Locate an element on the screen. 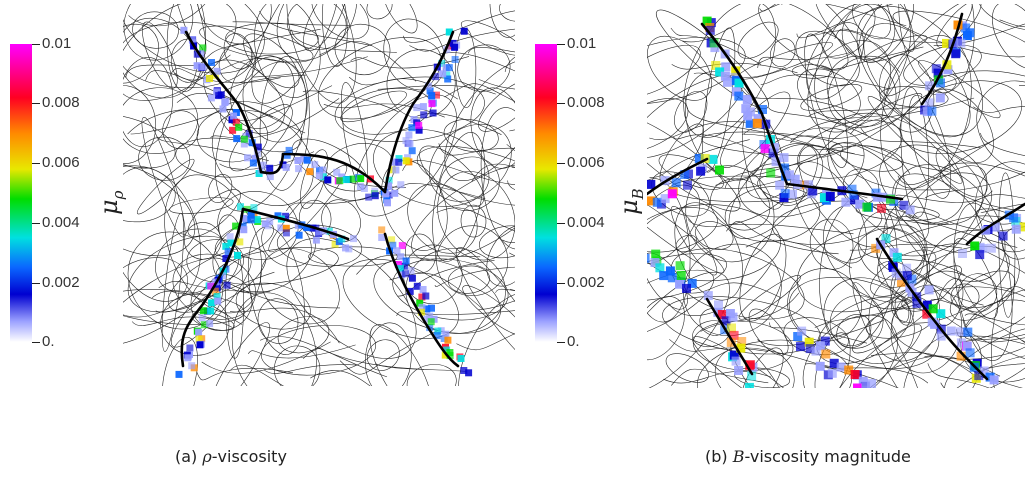 The width and height of the screenshot is (1025, 481). caption-b: (b) B-viscosity magnitude is located at coordinates (808, 456).